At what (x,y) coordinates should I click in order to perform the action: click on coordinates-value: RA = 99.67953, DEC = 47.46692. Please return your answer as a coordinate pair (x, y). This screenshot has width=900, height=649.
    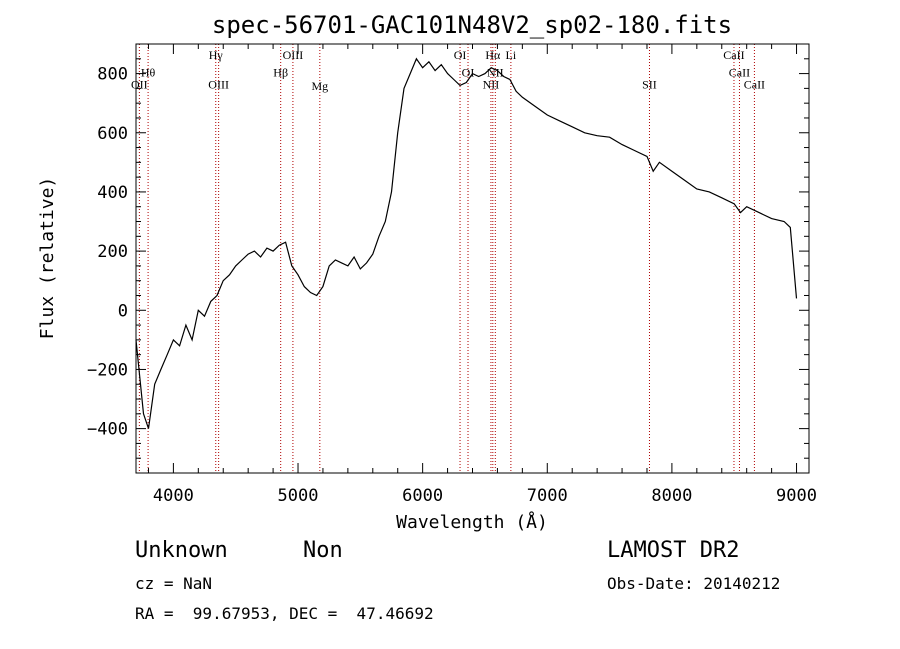
    Looking at the image, I should click on (284, 613).